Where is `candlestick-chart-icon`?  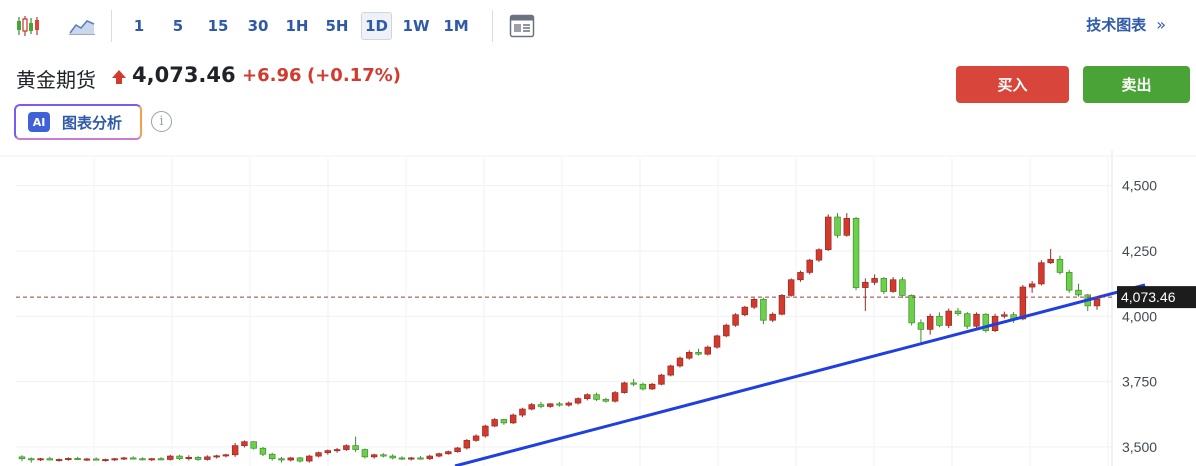 candlestick-chart-icon is located at coordinates (28, 26).